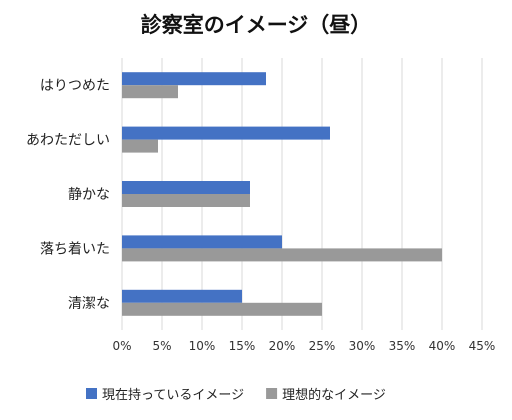  Describe the element at coordinates (75, 86) in the screenshot. I see `category-label: はりつめた` at that location.